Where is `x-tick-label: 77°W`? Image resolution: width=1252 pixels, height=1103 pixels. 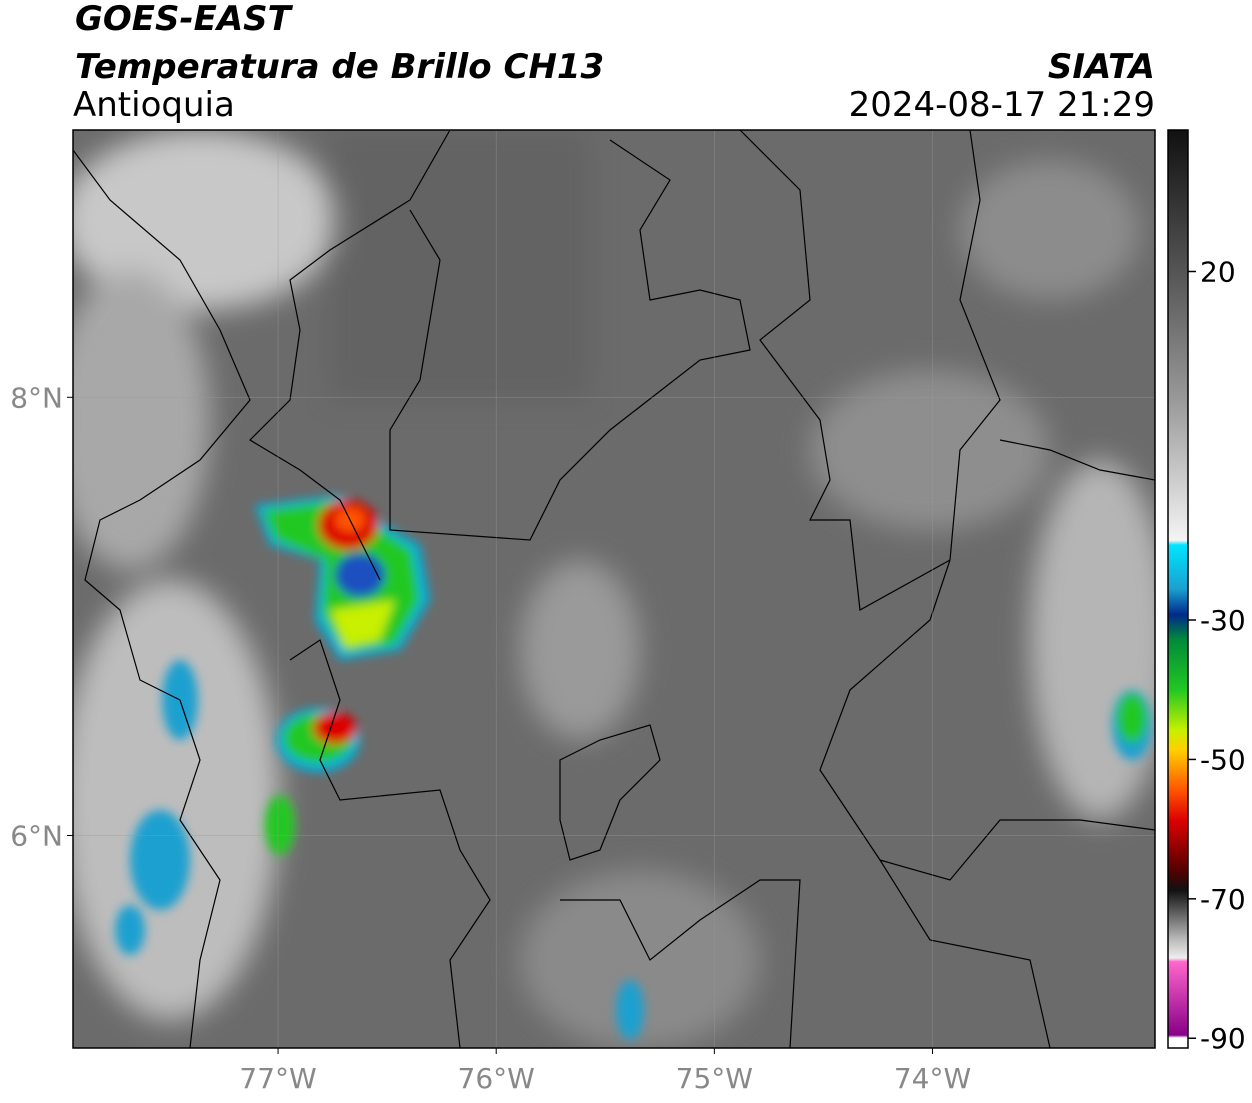
x-tick-label: 77°W is located at coordinates (277, 1078).